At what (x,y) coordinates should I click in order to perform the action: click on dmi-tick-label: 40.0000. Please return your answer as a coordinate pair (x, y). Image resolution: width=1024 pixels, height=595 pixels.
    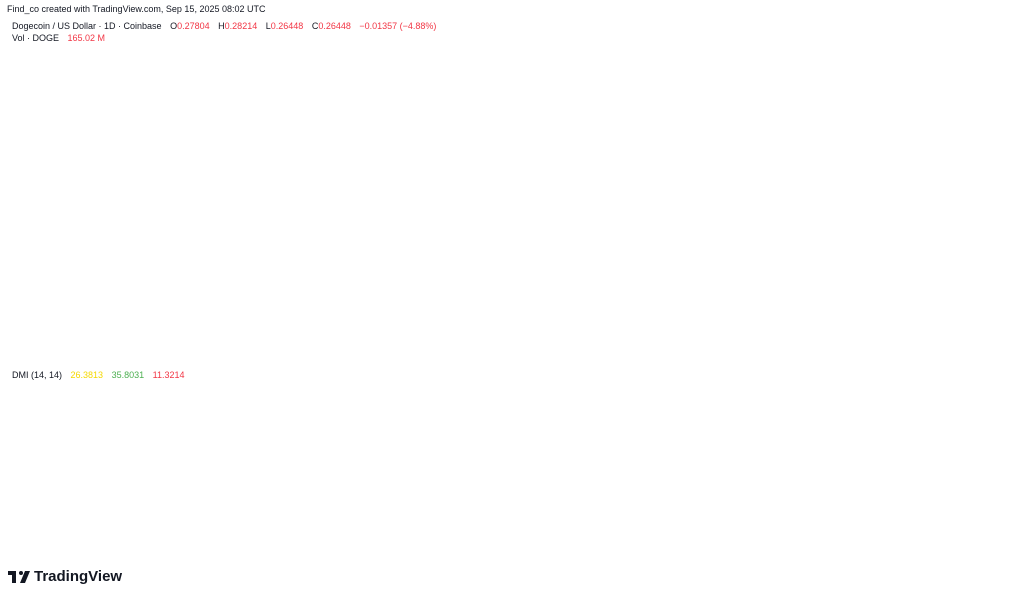
    Looking at the image, I should click on (988, 407).